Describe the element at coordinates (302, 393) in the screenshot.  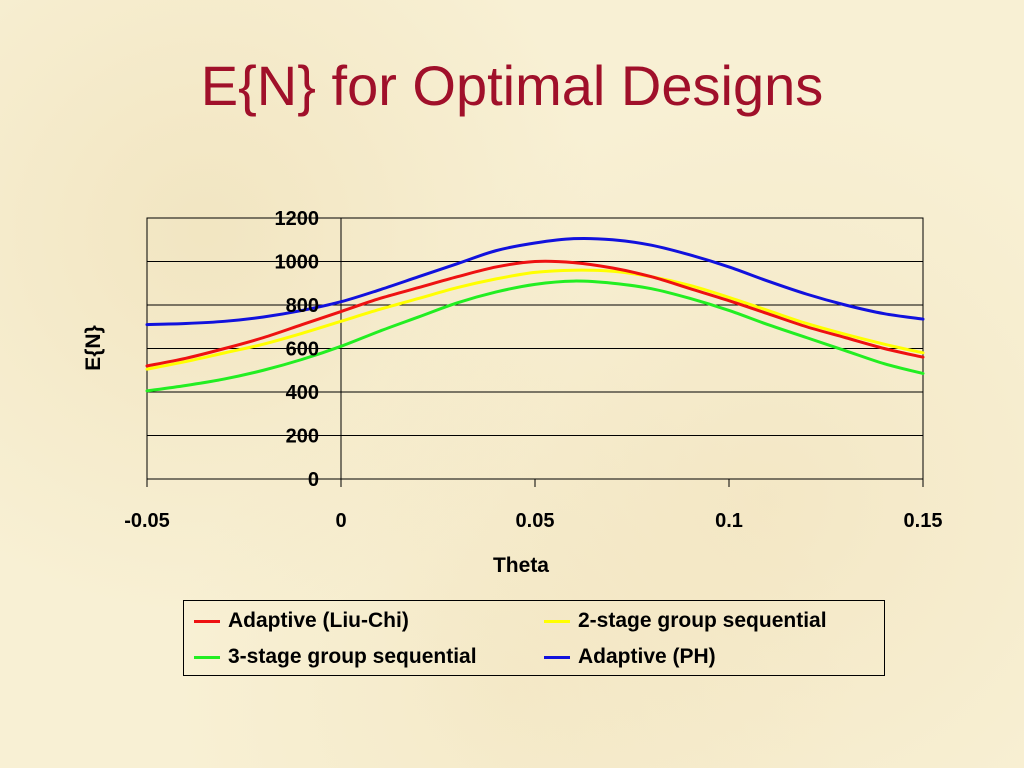
I see `y-tick-label: 400` at that location.